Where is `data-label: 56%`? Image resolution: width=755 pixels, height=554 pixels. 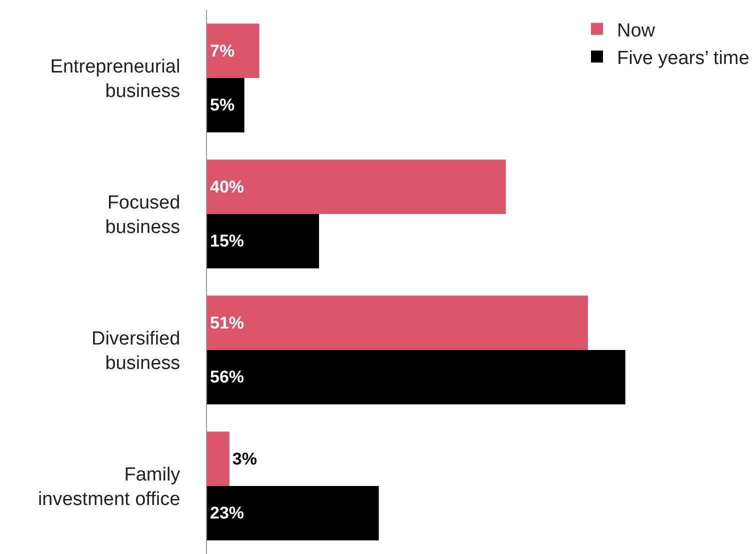 data-label: 56% is located at coordinates (227, 377).